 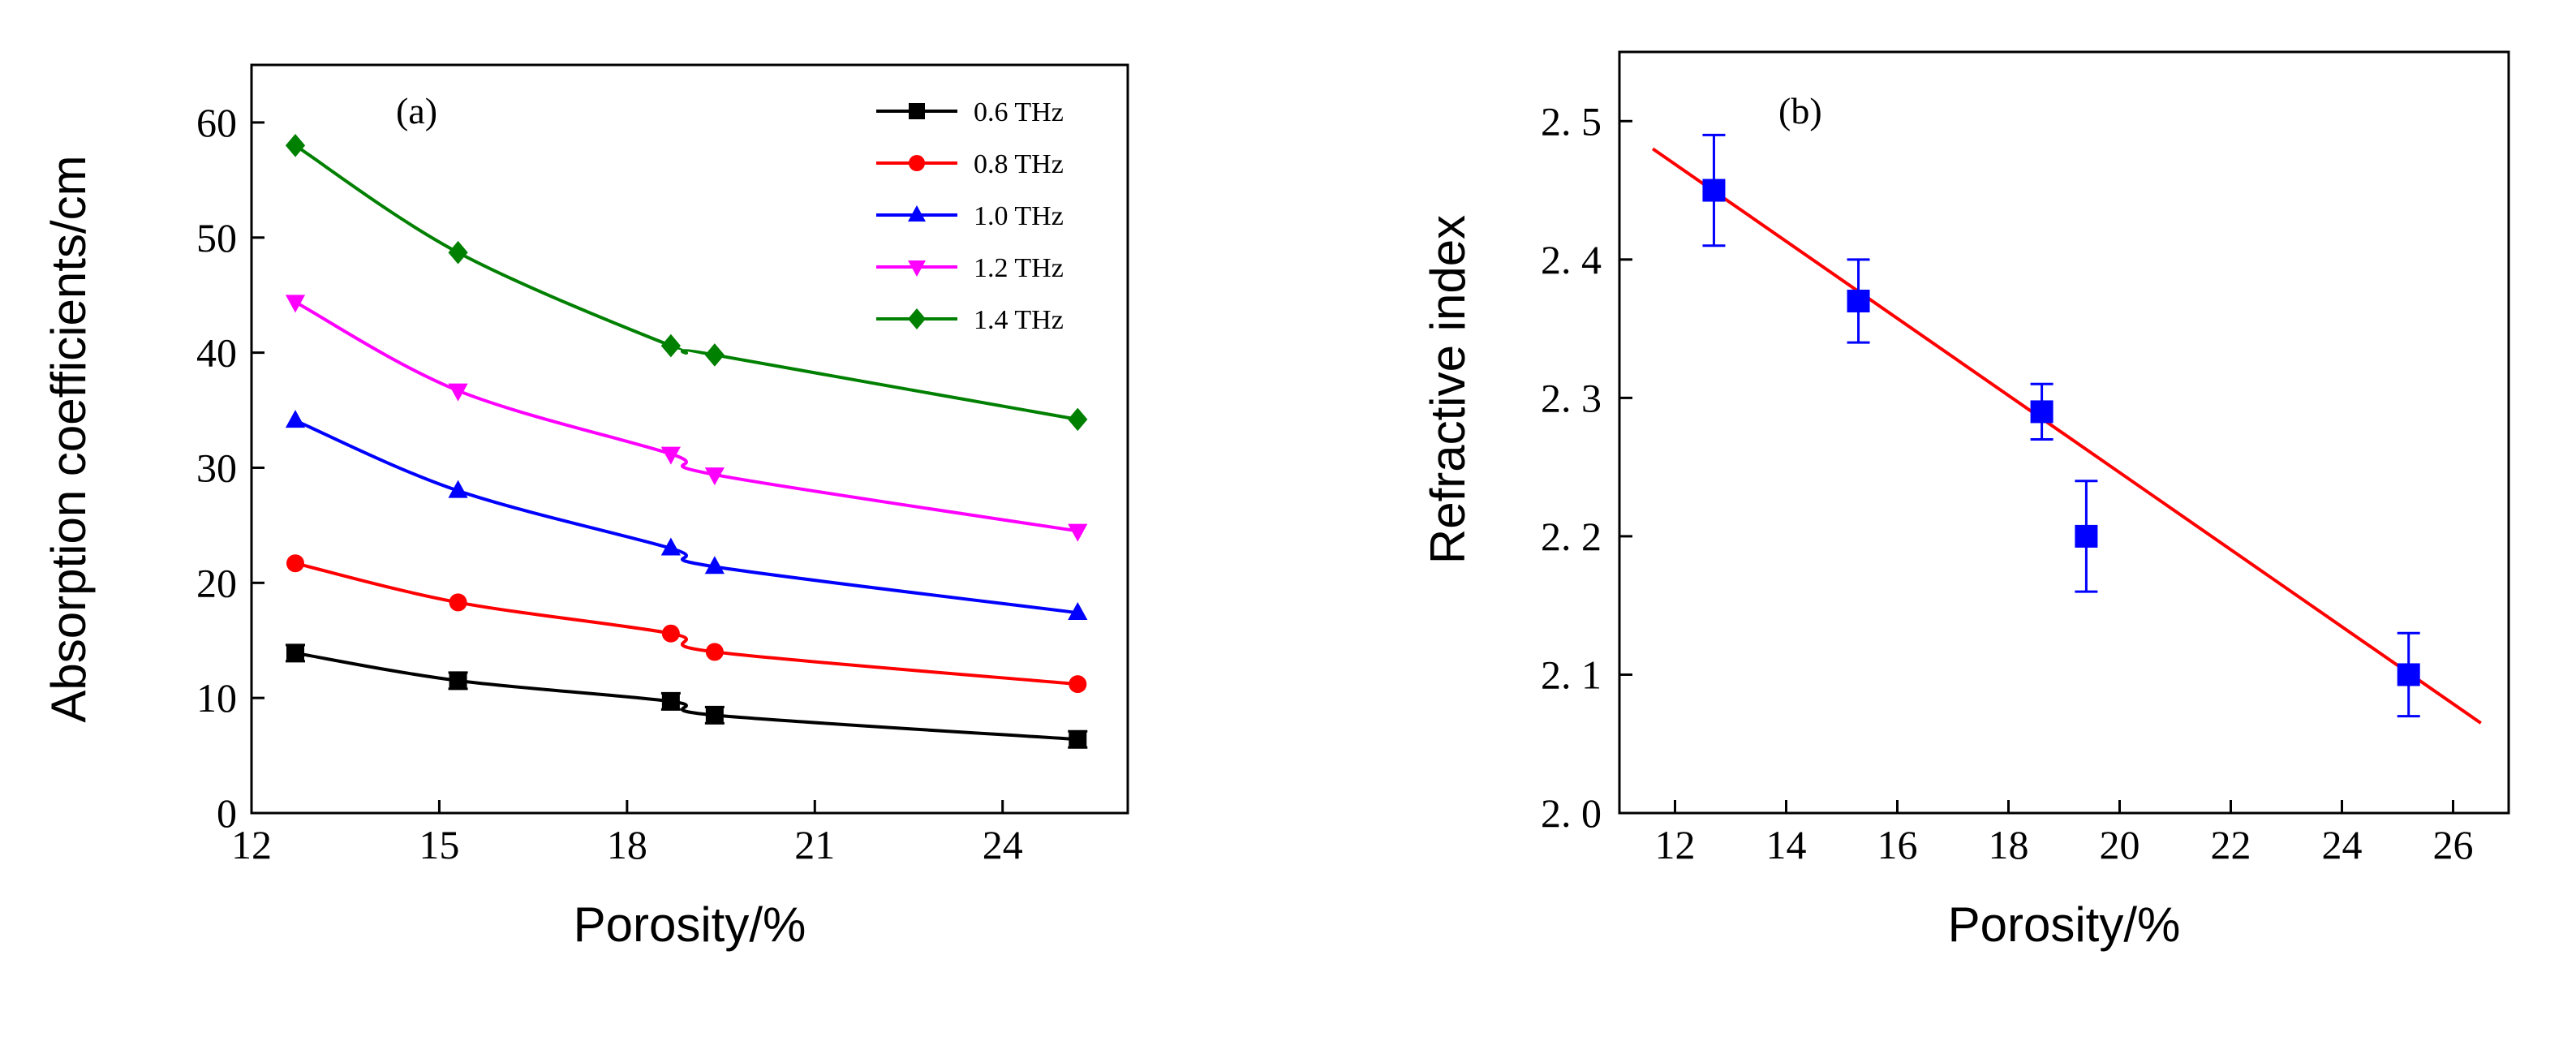 What do you see at coordinates (416, 110) in the screenshot?
I see `panel-label-a: (a)` at bounding box center [416, 110].